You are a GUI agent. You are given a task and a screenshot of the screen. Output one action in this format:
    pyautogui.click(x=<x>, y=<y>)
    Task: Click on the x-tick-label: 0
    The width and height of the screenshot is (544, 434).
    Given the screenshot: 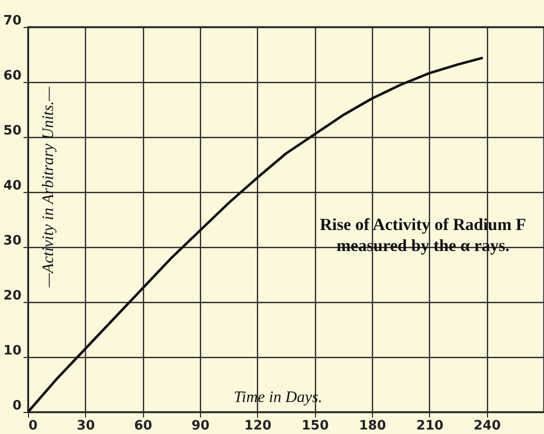 What is the action you would take?
    pyautogui.click(x=33, y=426)
    